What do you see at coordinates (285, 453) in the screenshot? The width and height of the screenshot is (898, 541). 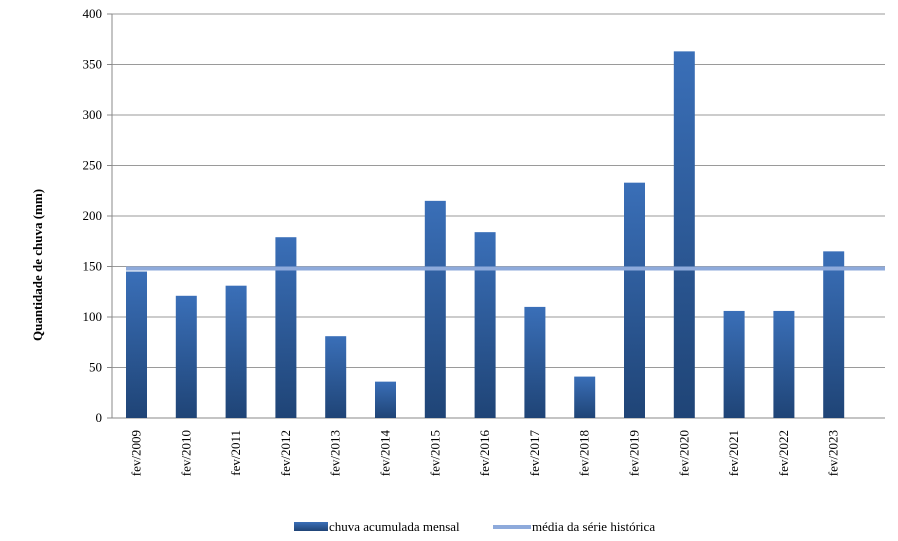 I see `x-tick-label: fev/2012` at bounding box center [285, 453].